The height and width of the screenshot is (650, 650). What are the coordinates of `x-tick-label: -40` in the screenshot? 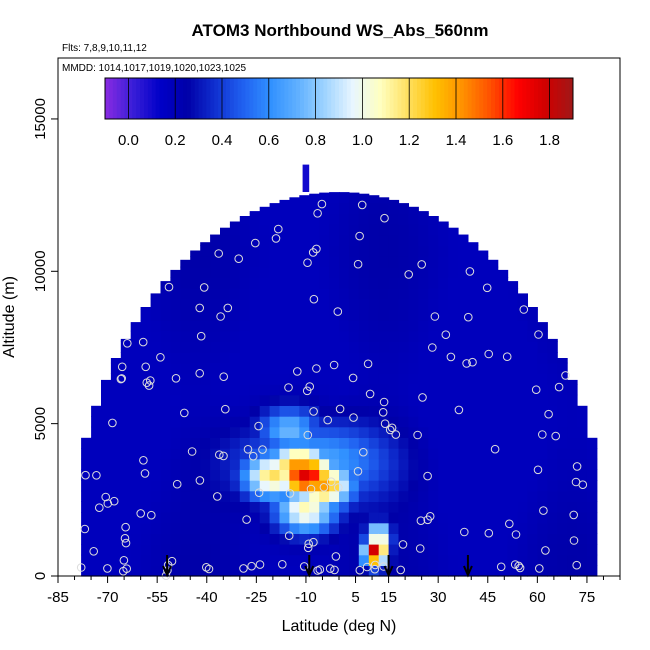 It's located at (207, 597).